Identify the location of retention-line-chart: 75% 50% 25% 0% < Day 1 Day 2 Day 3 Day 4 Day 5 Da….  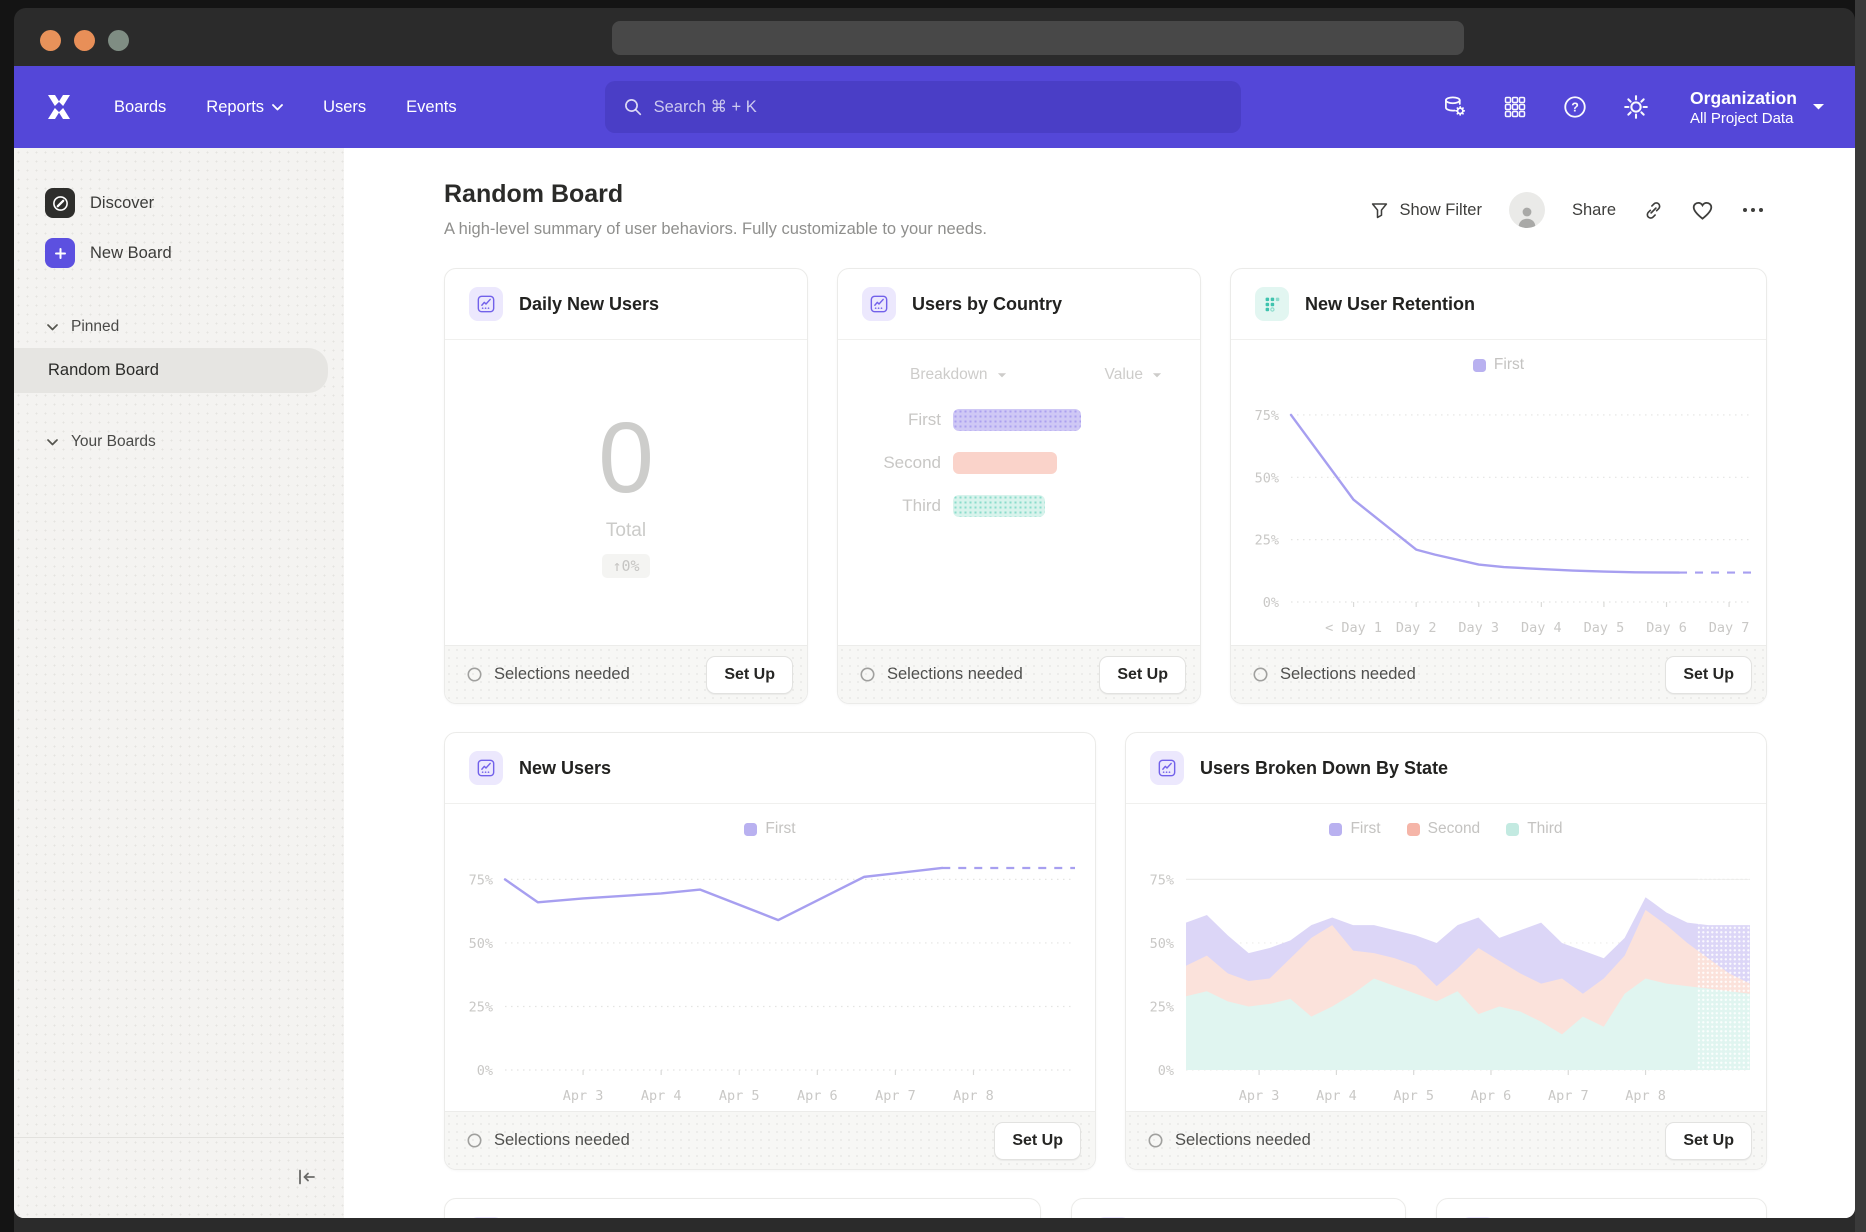
(1503, 522).